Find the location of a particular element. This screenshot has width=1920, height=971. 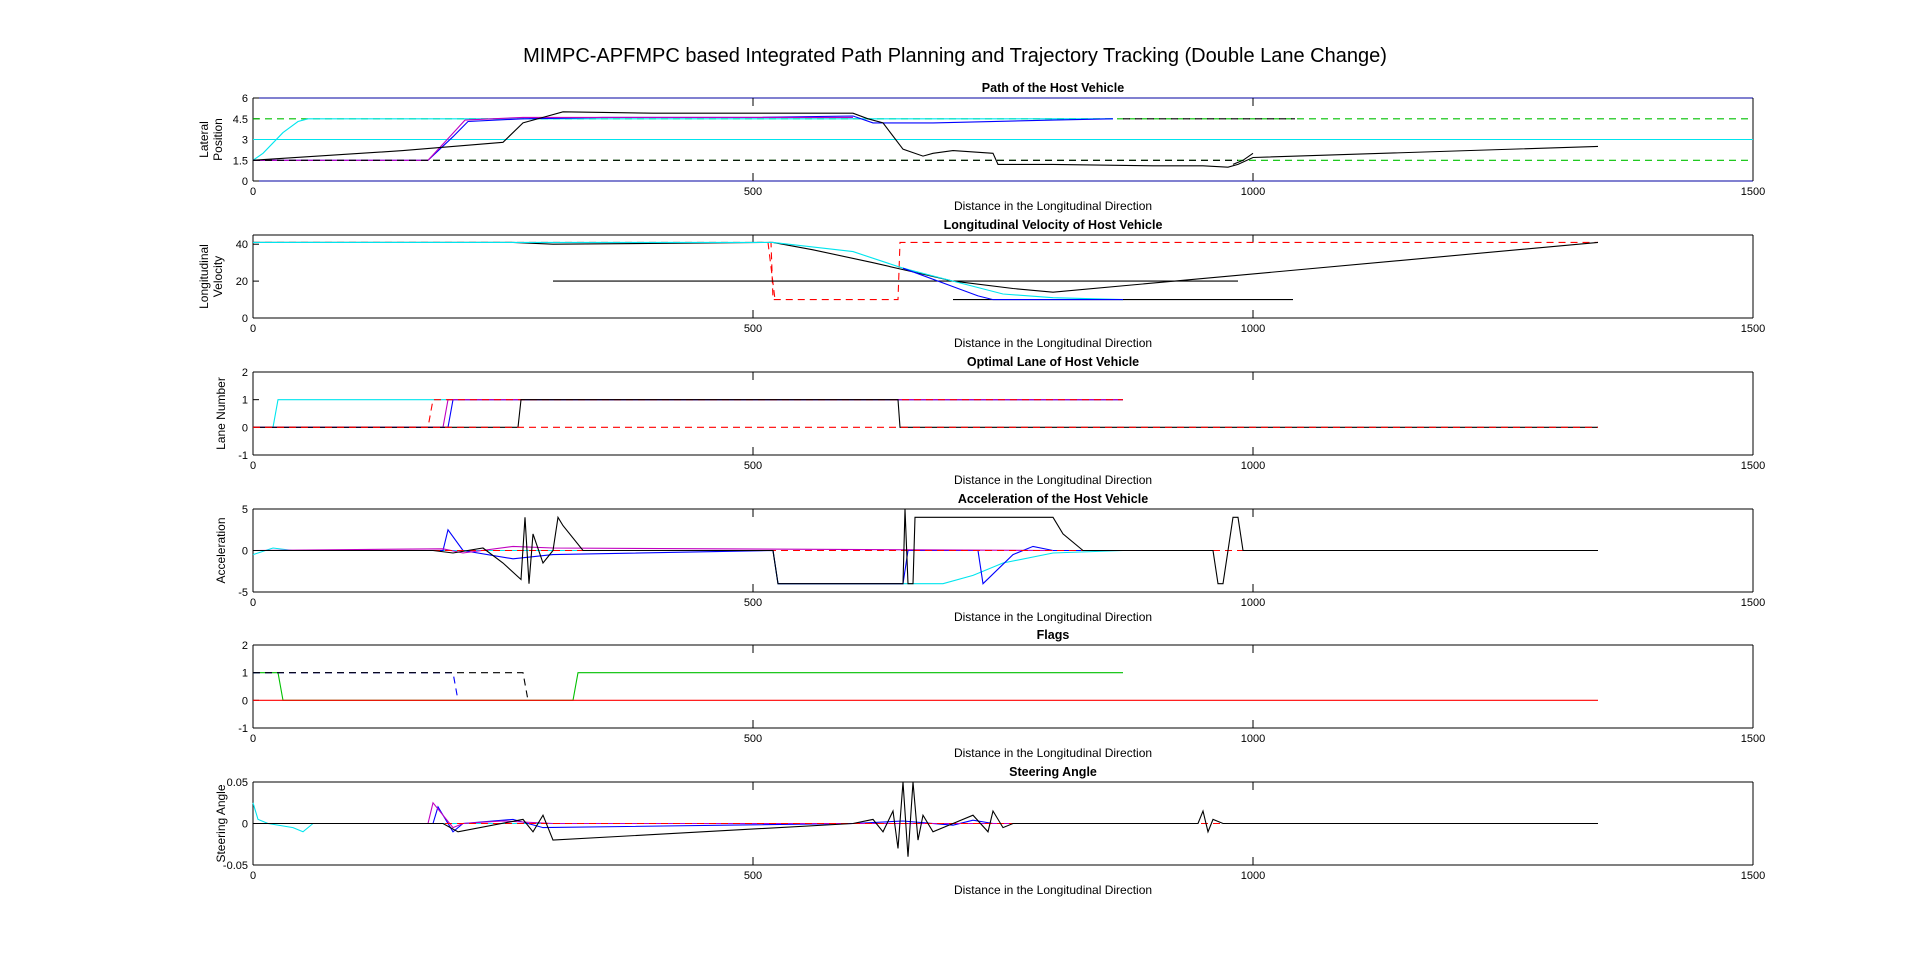

y-tick-label: 0.05 is located at coordinates (237, 783).